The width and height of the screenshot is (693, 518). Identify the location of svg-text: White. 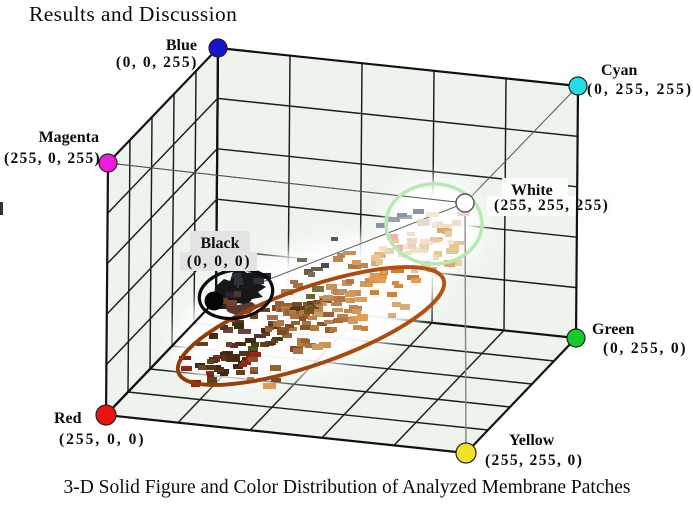
(532, 190).